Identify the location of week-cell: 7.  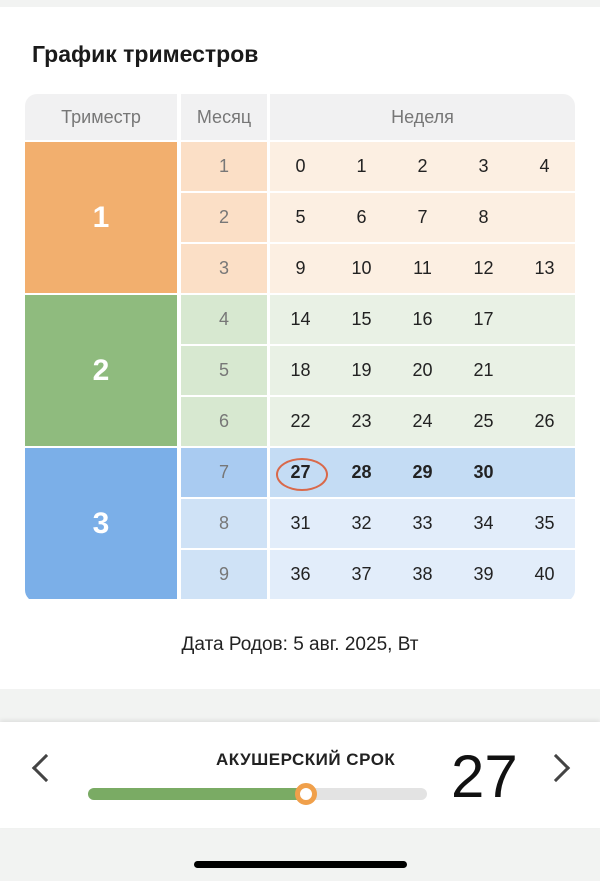
(422, 217).